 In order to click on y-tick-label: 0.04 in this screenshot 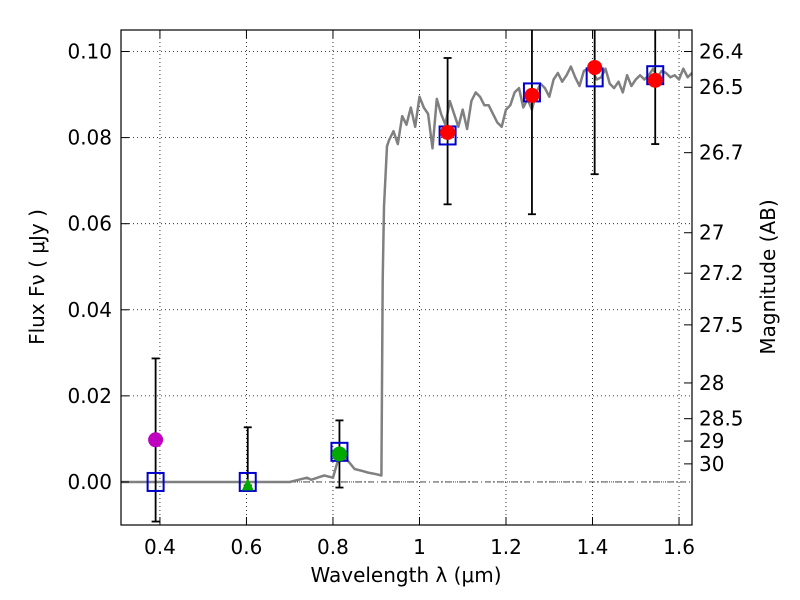, I will do `click(89, 310)`.